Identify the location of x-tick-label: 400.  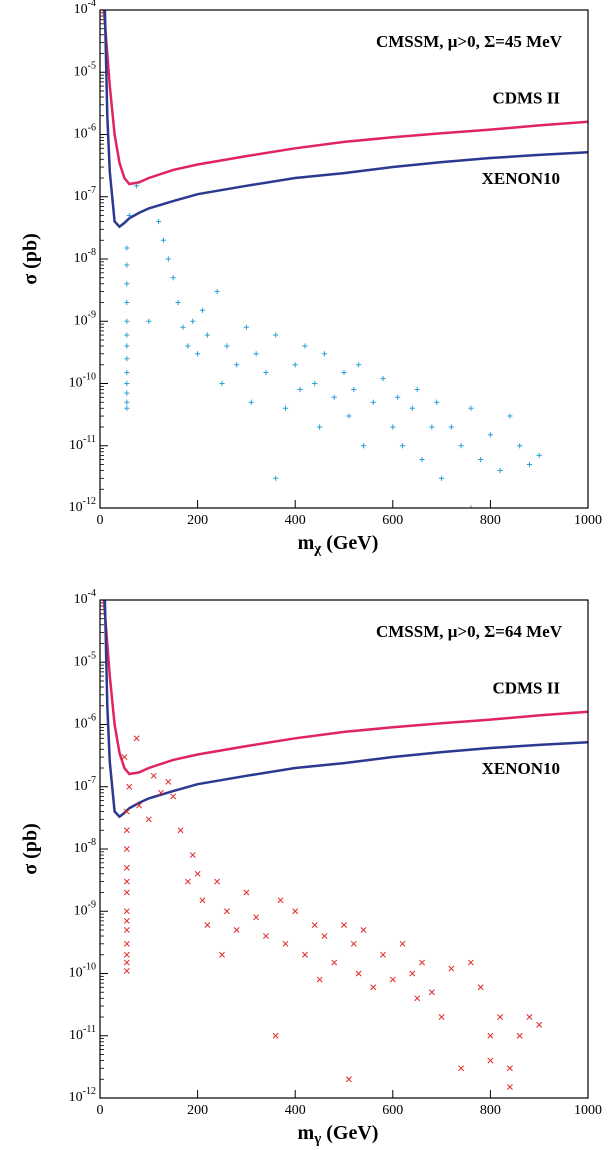
(295, 1110).